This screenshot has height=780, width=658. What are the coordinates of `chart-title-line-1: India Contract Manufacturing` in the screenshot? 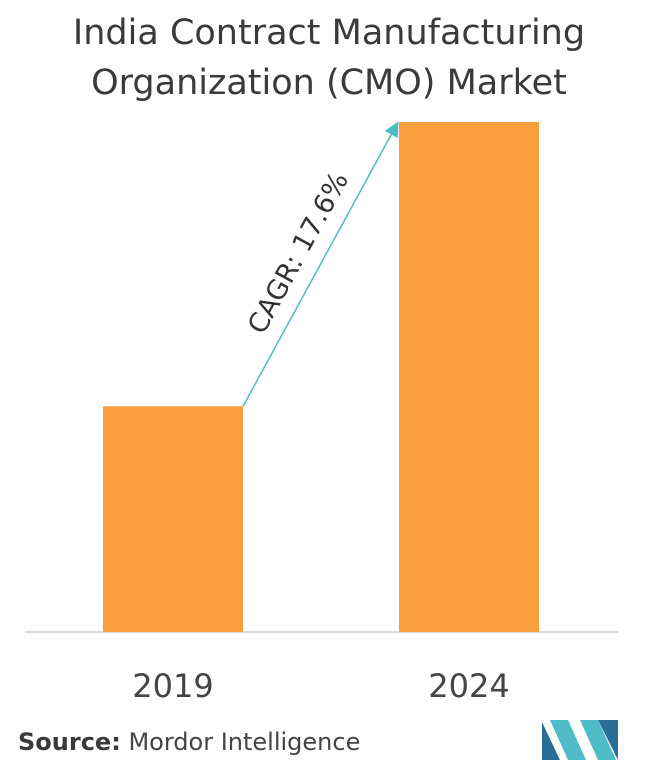 It's located at (329, 33).